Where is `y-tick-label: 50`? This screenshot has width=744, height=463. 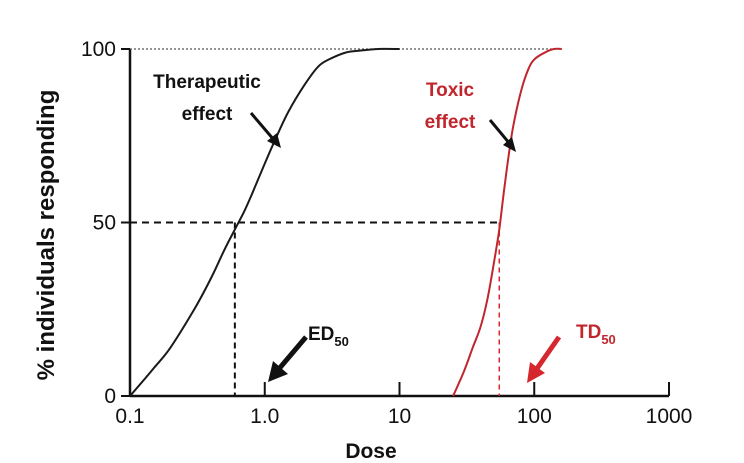
y-tick-label: 50 is located at coordinates (104, 223).